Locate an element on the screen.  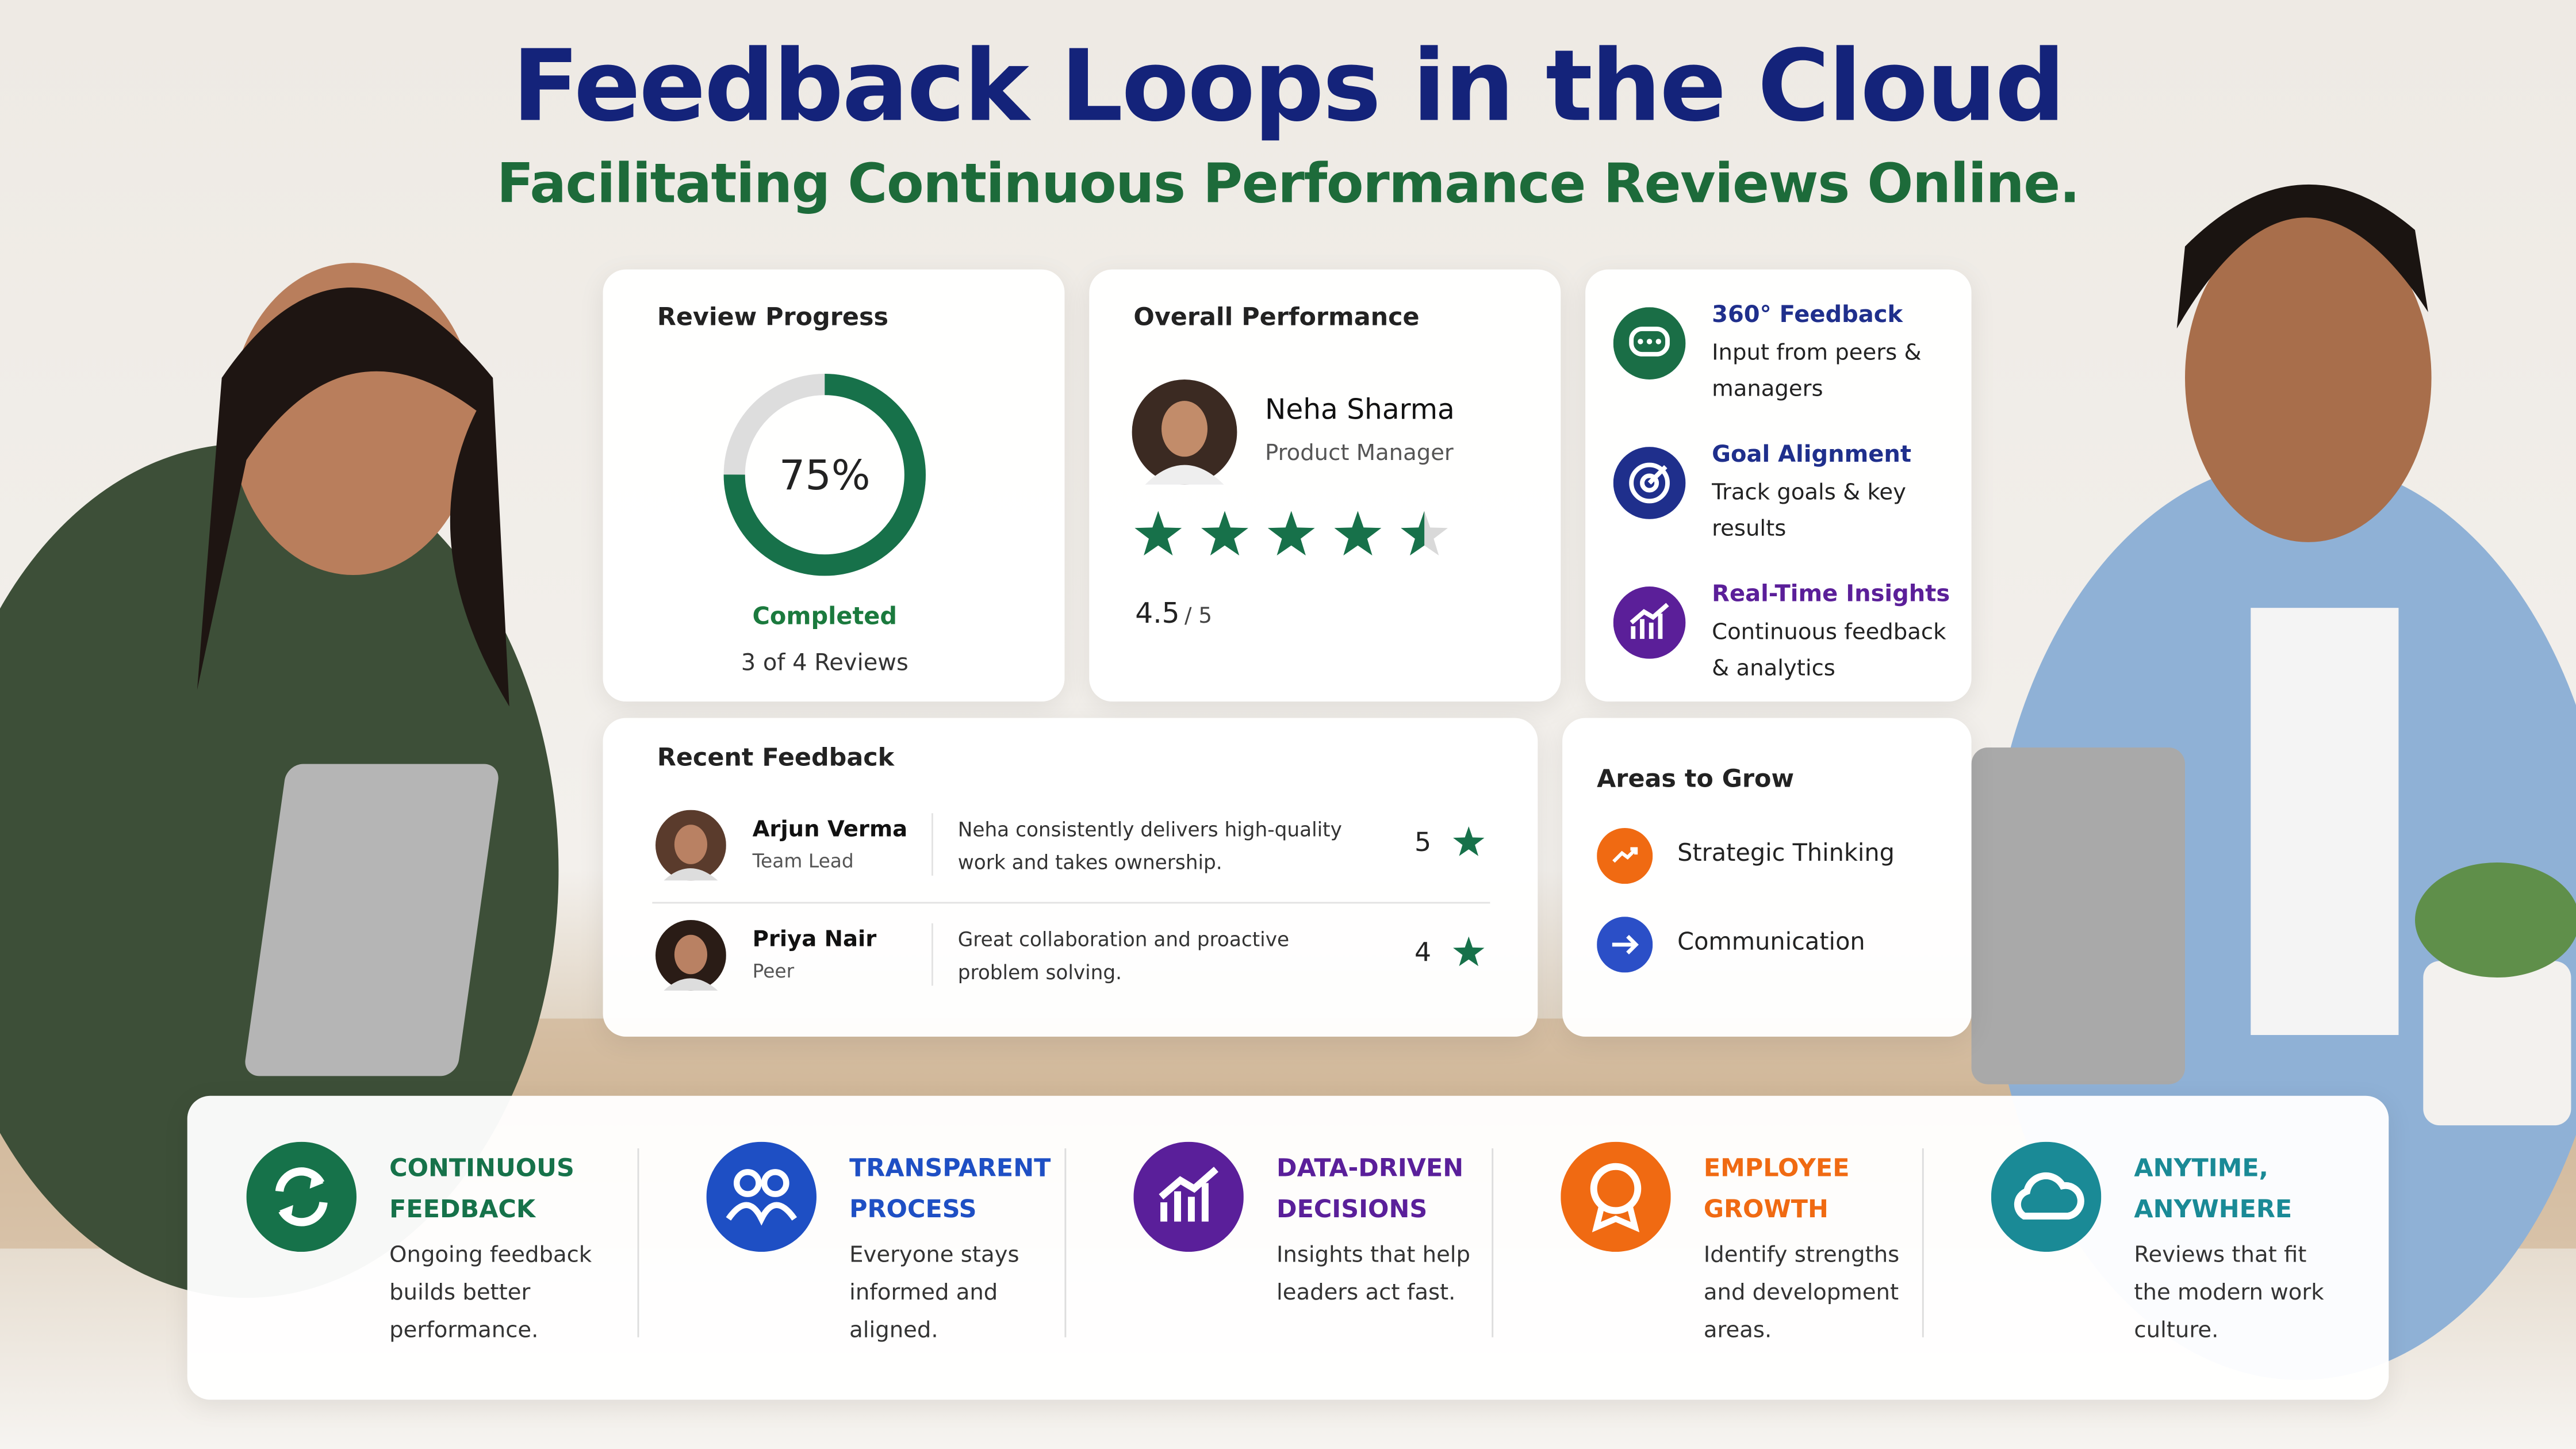
feature-text: Input from peers & managers is located at coordinates (1817, 371).